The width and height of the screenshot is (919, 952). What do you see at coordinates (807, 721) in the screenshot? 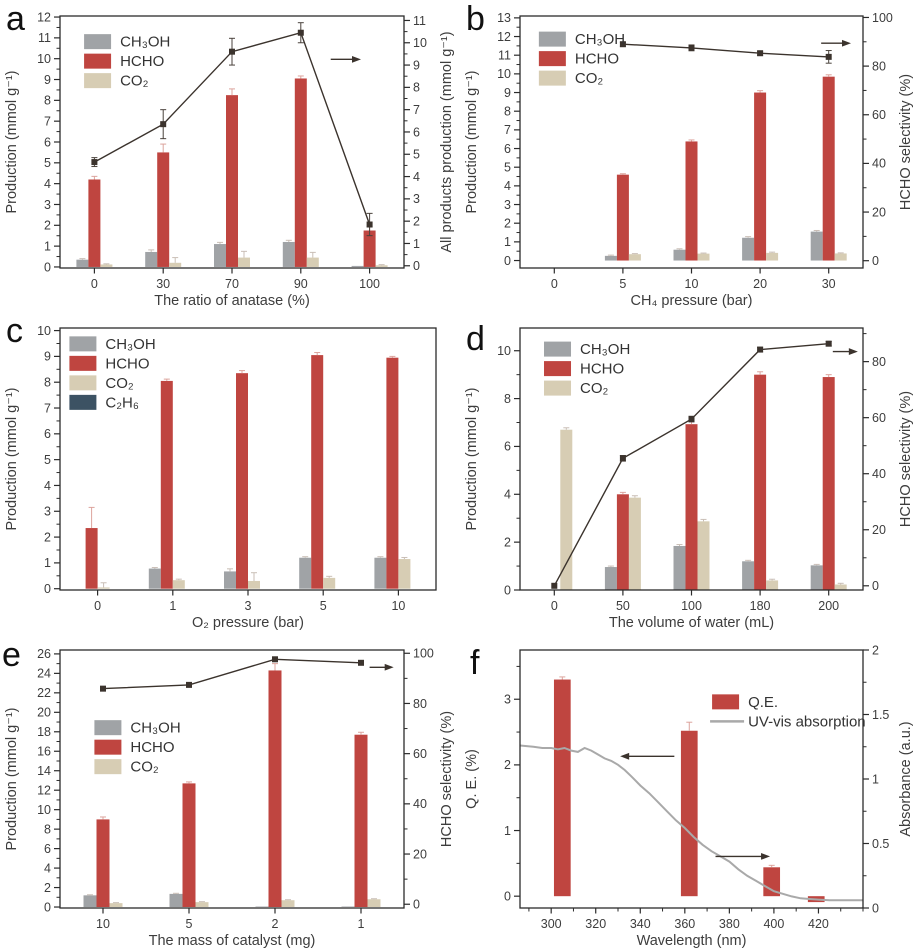
I see `legend-label: UV-vis absorption` at bounding box center [807, 721].